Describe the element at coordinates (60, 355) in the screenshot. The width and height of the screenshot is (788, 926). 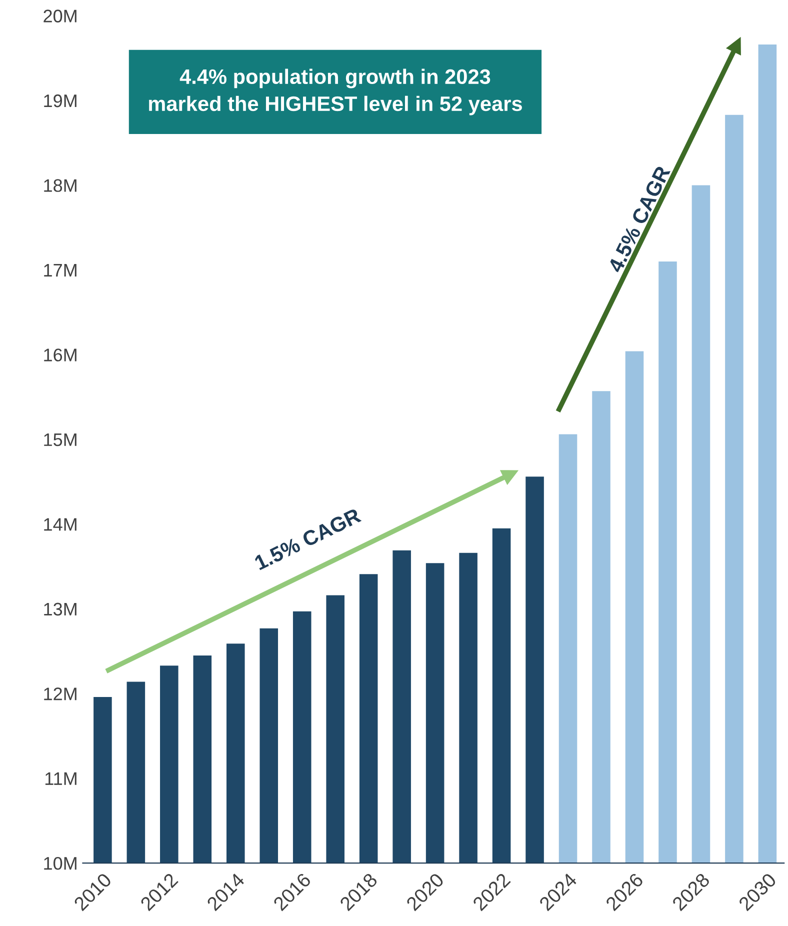
I see `y-tick-label: 16M` at that location.